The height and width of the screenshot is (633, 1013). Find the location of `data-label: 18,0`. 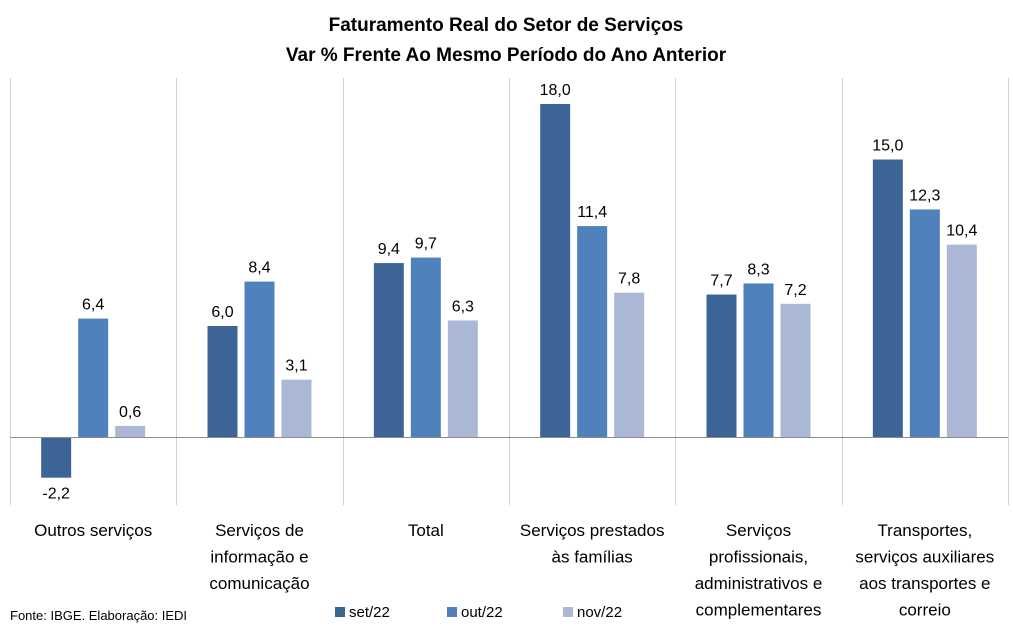

data-label: 18,0 is located at coordinates (555, 90).